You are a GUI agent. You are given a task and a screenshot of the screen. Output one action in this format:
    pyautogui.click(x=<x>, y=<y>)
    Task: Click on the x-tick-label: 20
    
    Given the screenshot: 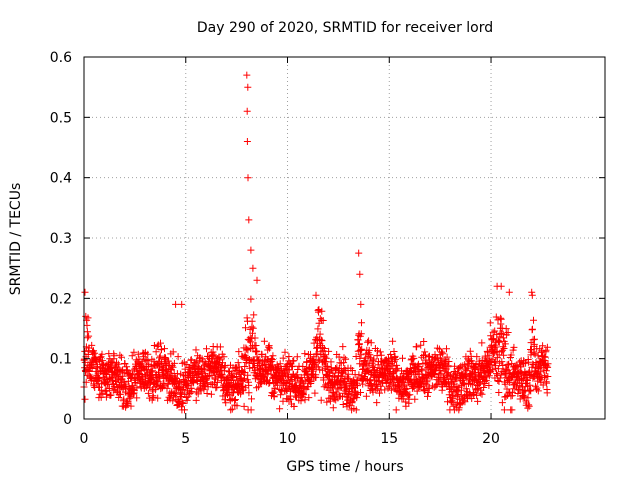 What is the action you would take?
    pyautogui.click(x=491, y=439)
    